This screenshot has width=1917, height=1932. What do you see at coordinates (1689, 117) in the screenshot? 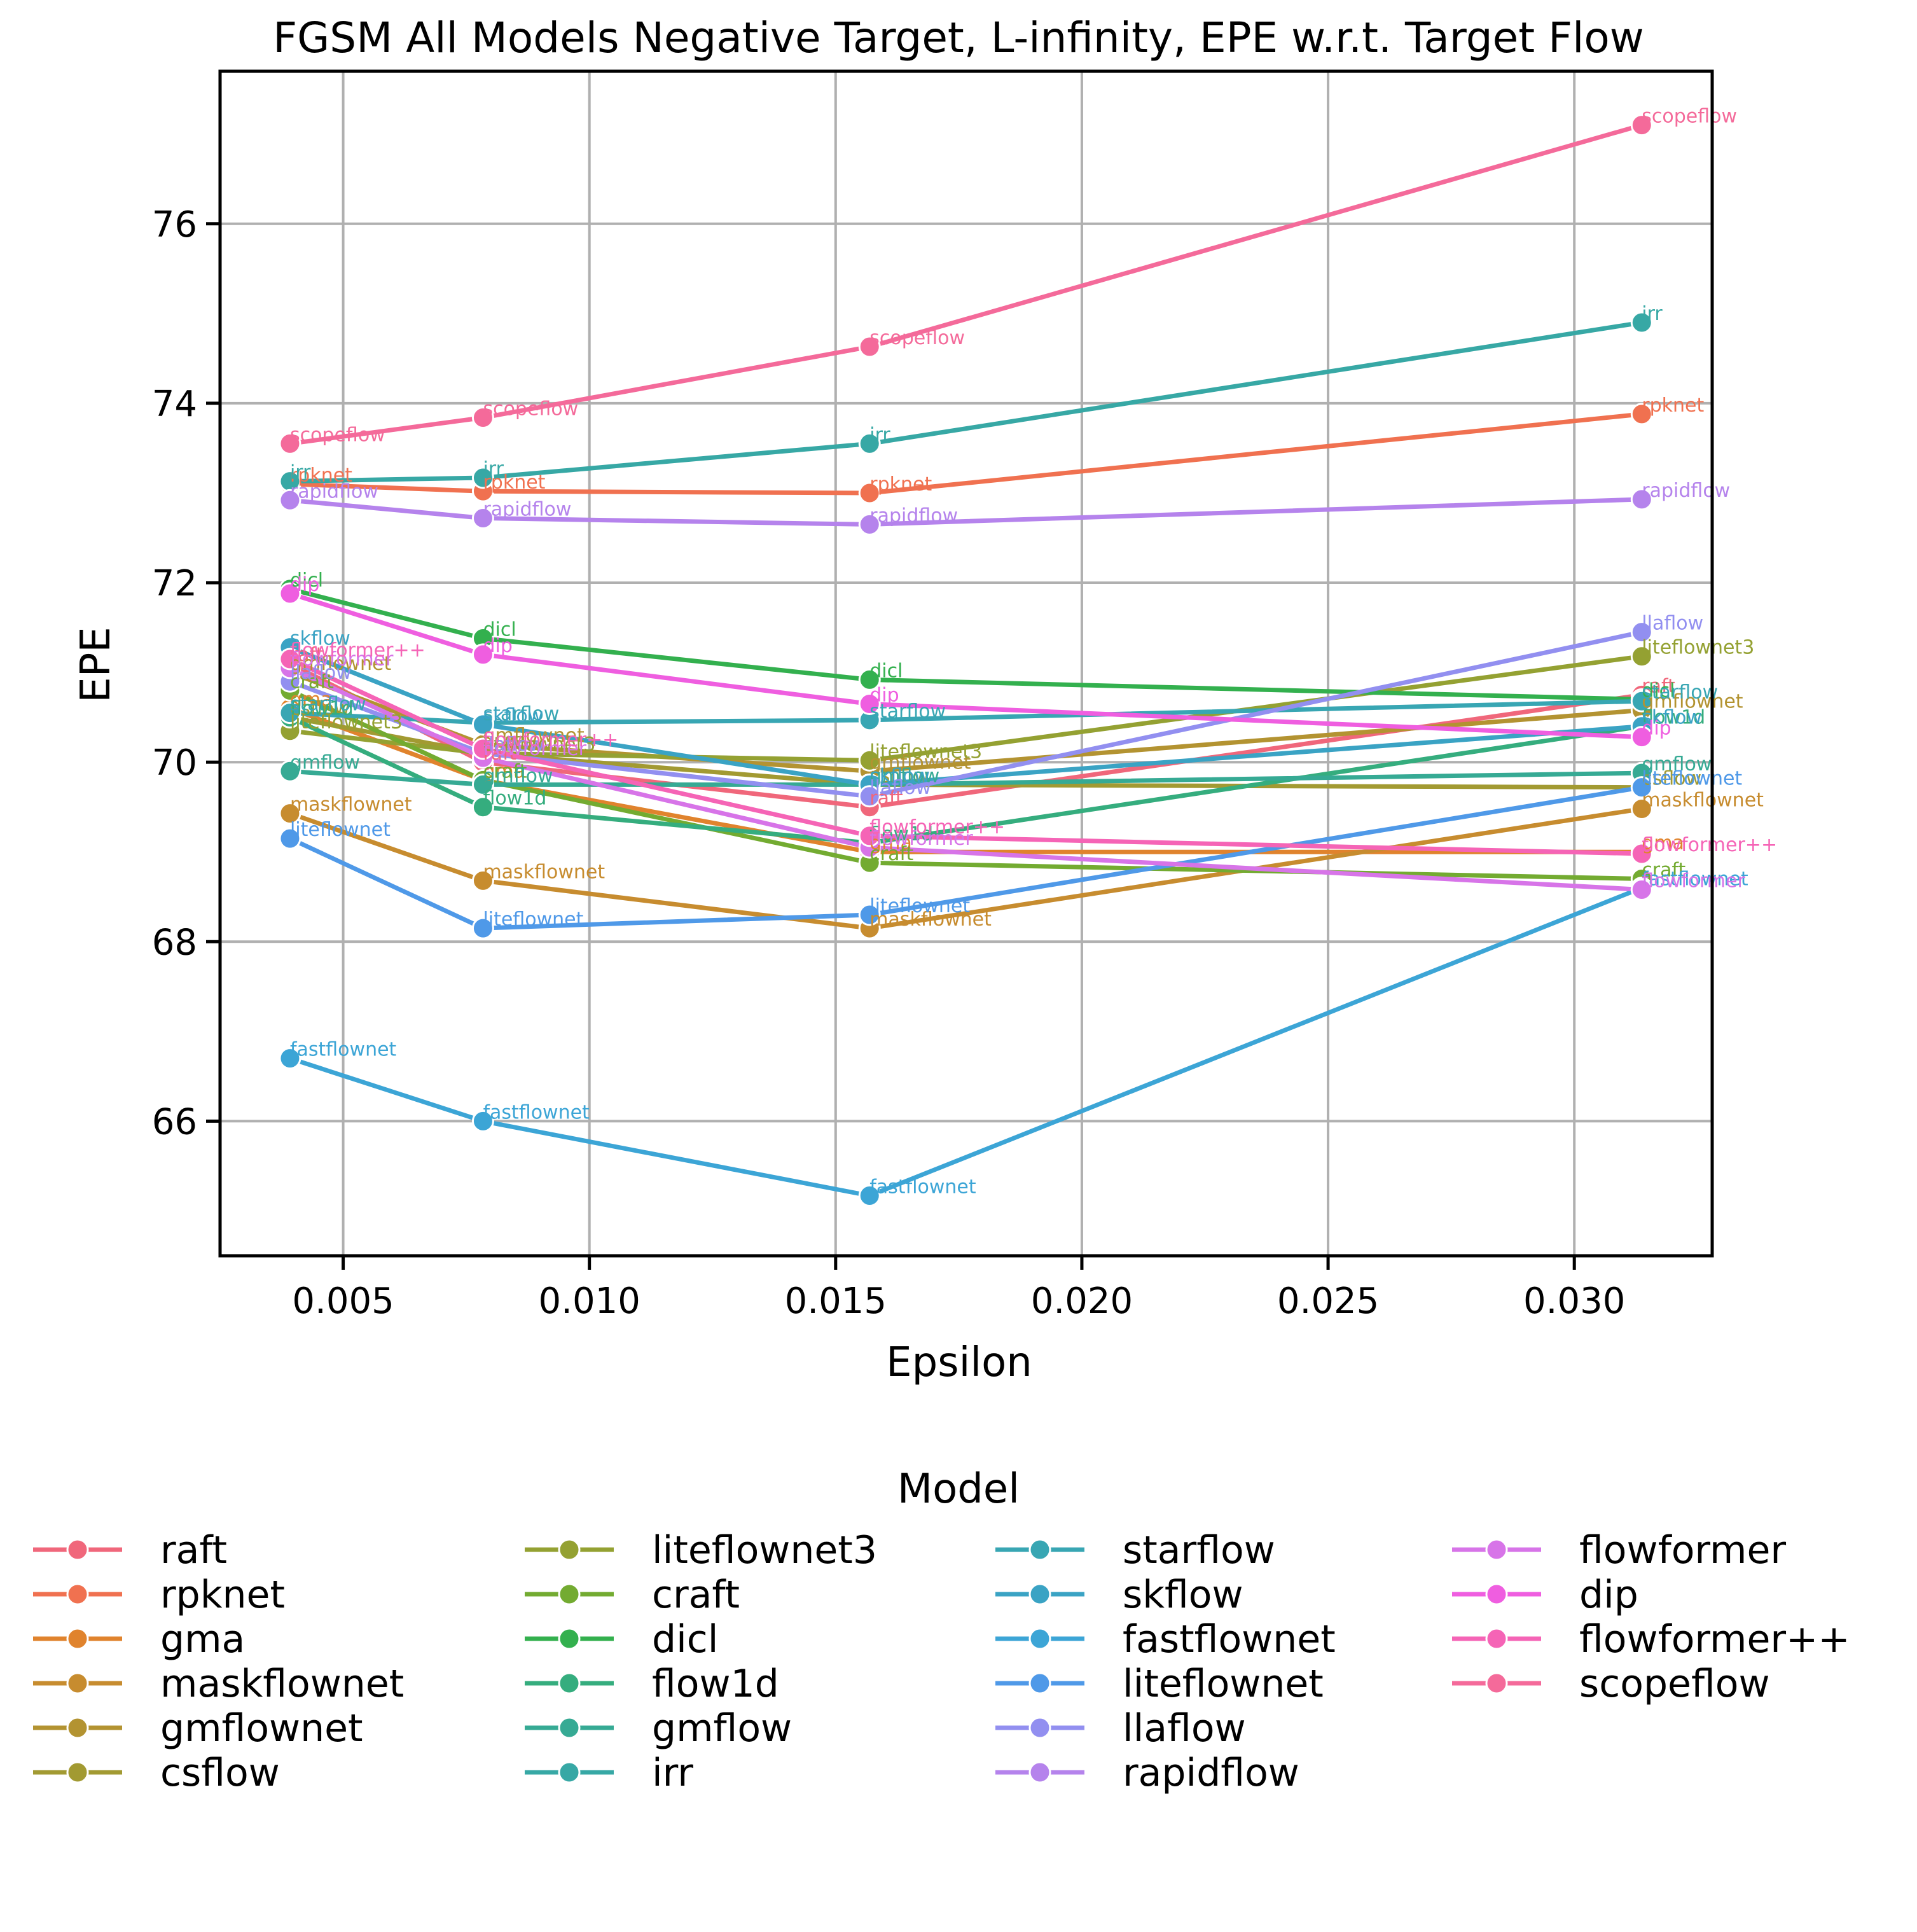
I see `point-label: scopeflow` at bounding box center [1689, 117].